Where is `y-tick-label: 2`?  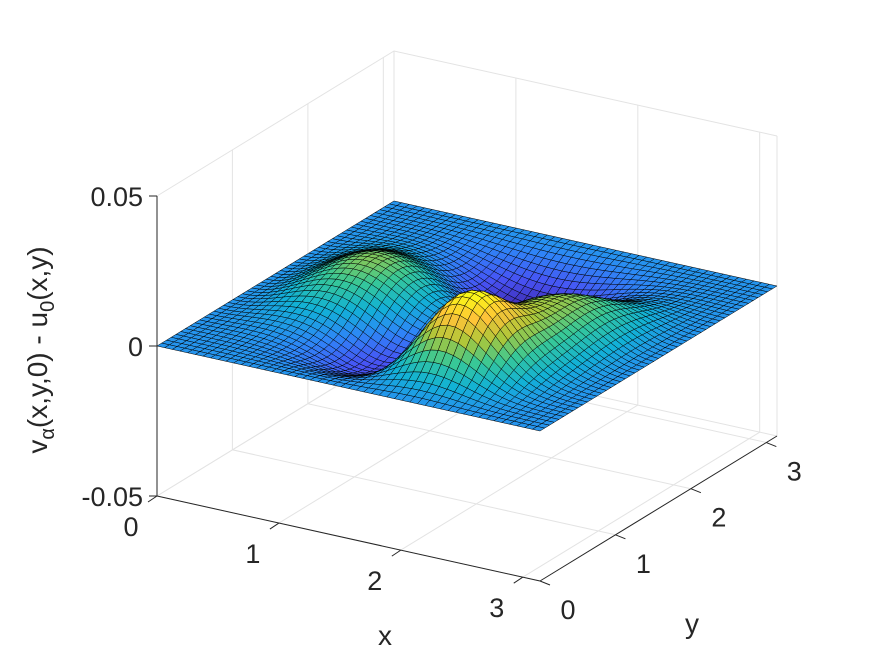
y-tick-label: 2 is located at coordinates (718, 518).